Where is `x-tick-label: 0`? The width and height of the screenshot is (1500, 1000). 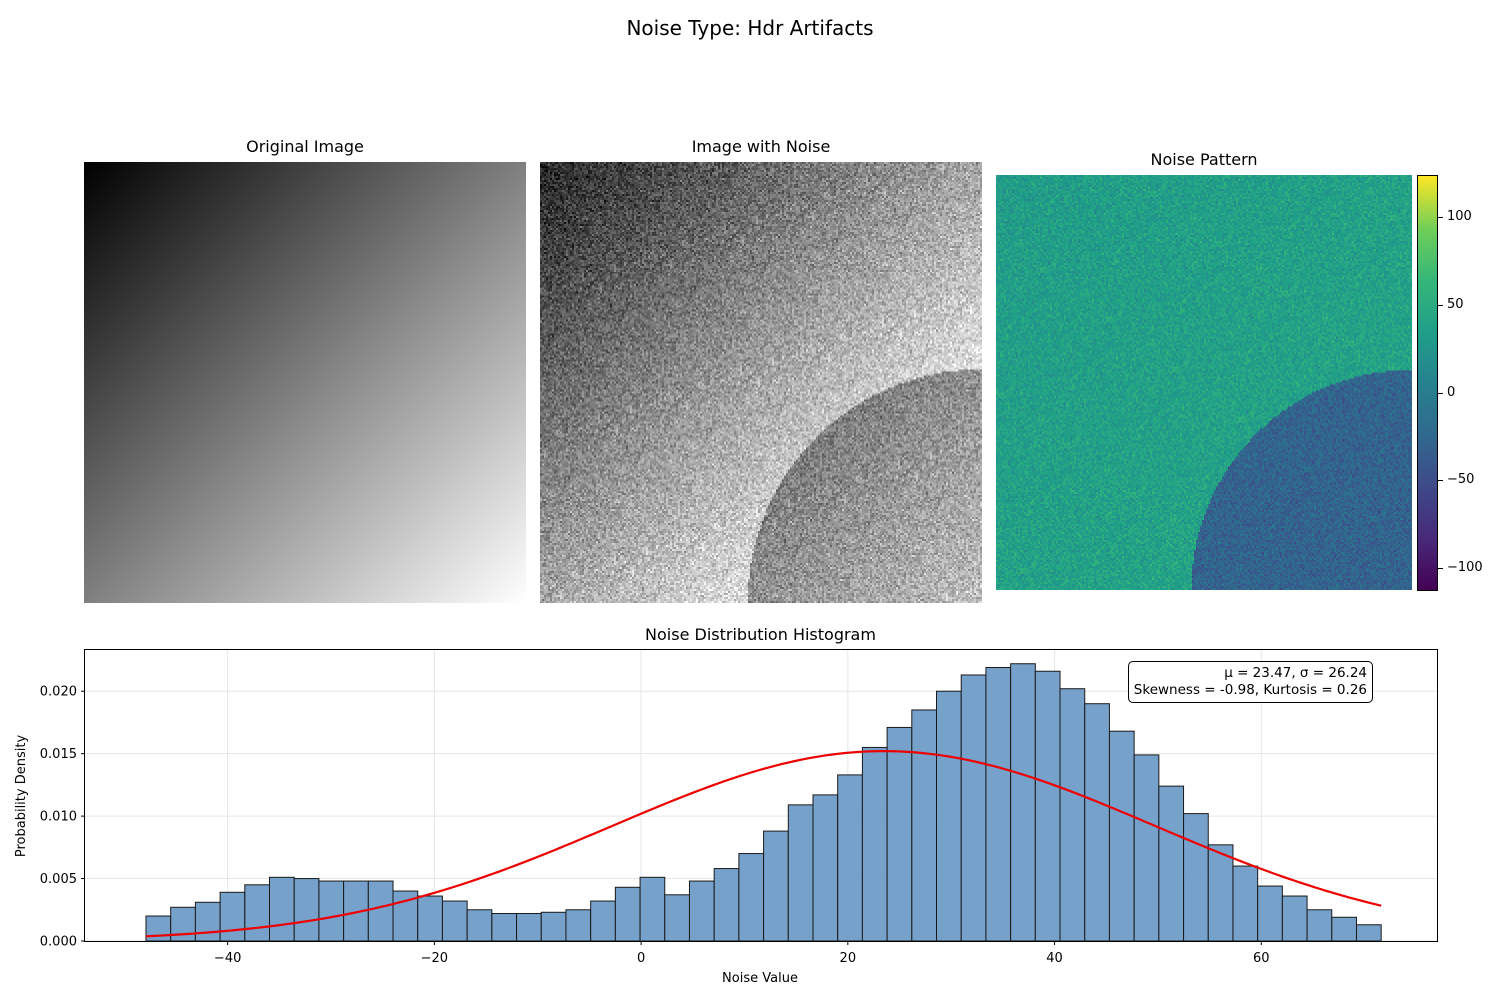
x-tick-label: 0 is located at coordinates (641, 958).